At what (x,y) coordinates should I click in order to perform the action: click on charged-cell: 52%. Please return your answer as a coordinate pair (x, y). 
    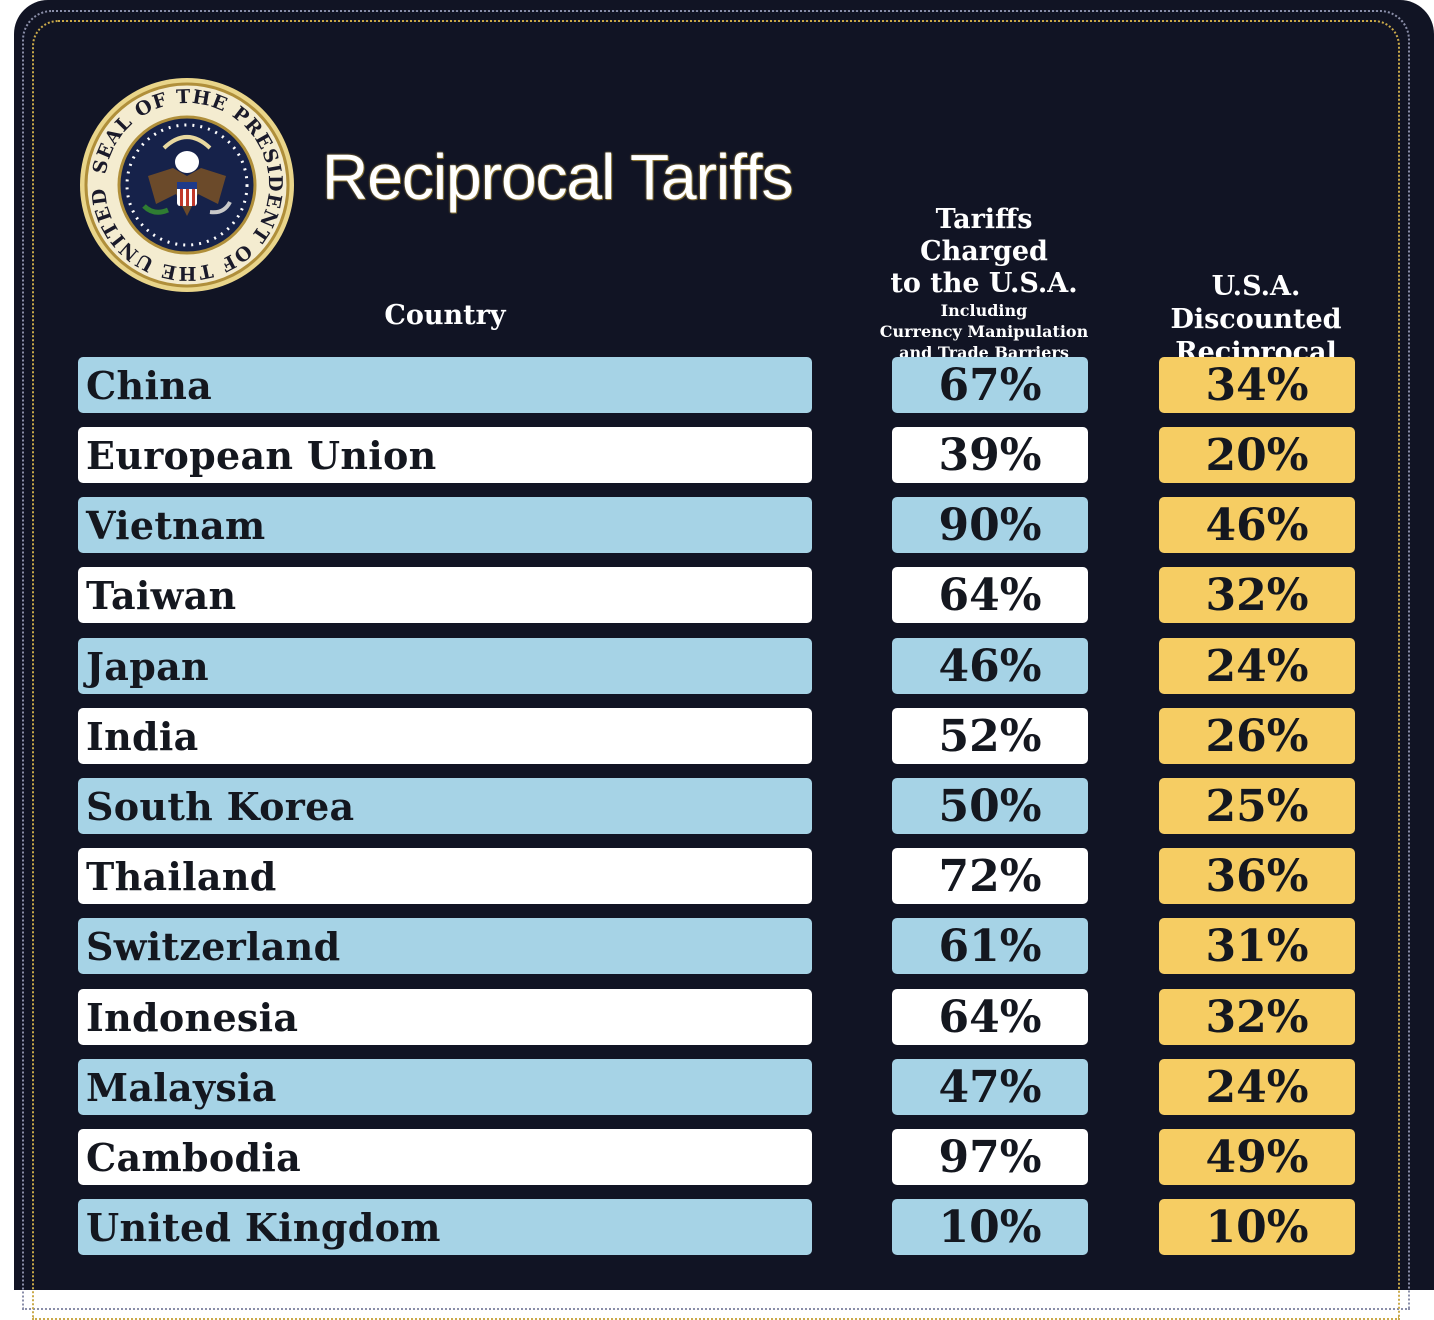
    Looking at the image, I should click on (990, 736).